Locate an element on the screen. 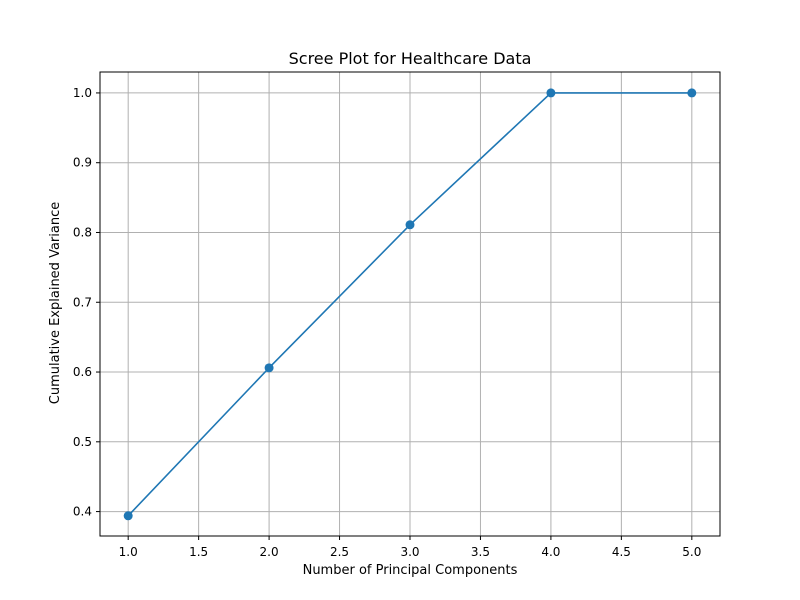  y-tick-label: 0.8 is located at coordinates (82, 232).